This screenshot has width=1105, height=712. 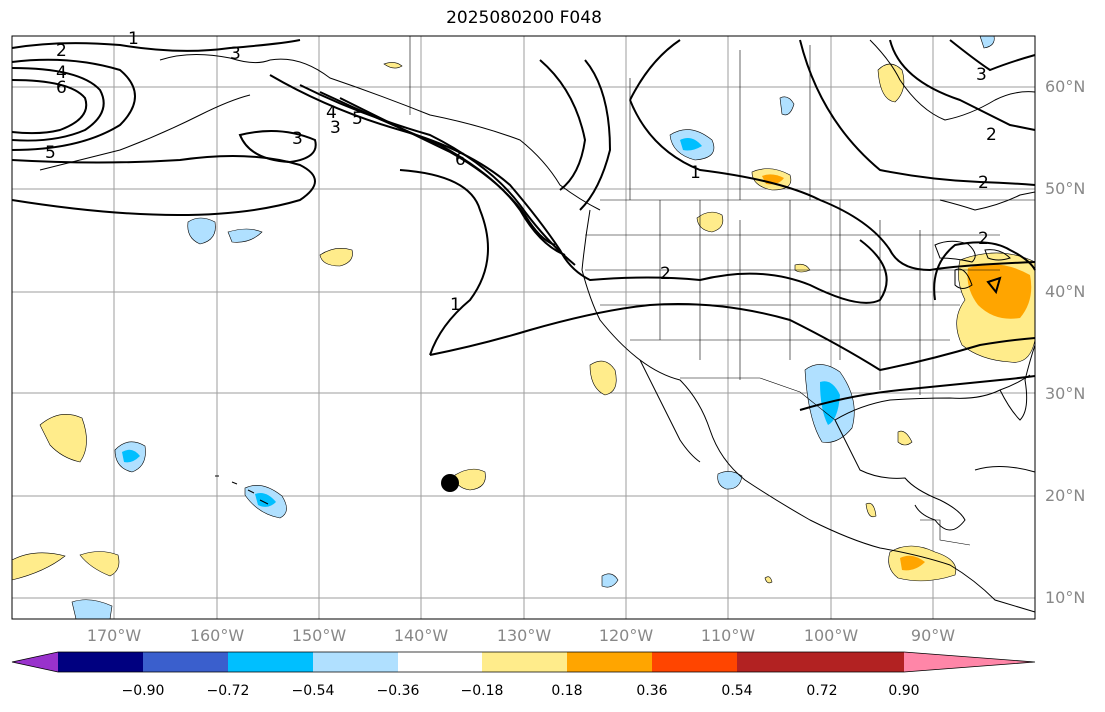 What do you see at coordinates (955, 251) in the screenshot?
I see `lake-superior` at bounding box center [955, 251].